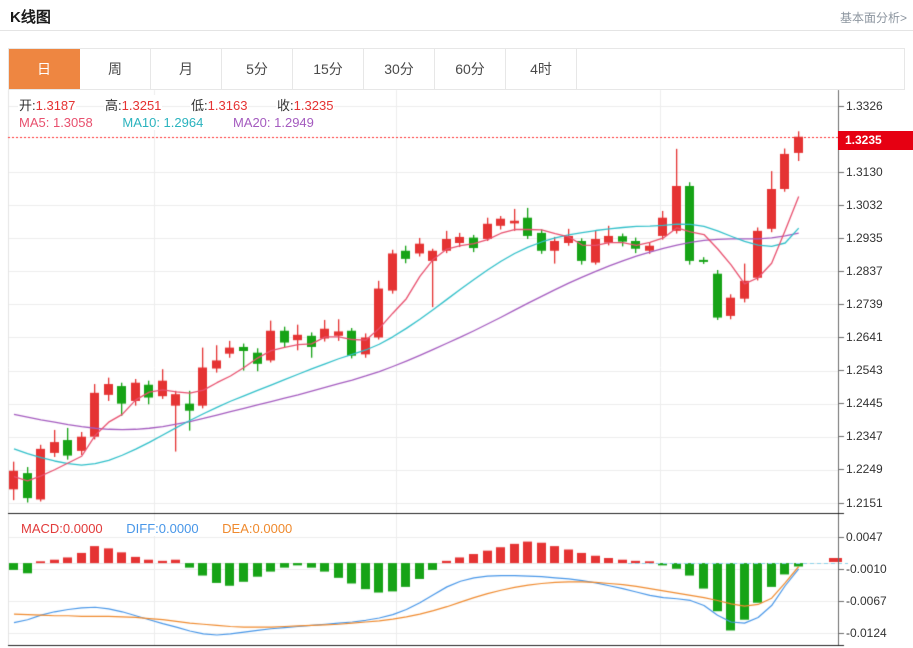 The height and width of the screenshot is (648, 913). I want to click on price-axis-tick-label: 1.2347, so click(864, 436).